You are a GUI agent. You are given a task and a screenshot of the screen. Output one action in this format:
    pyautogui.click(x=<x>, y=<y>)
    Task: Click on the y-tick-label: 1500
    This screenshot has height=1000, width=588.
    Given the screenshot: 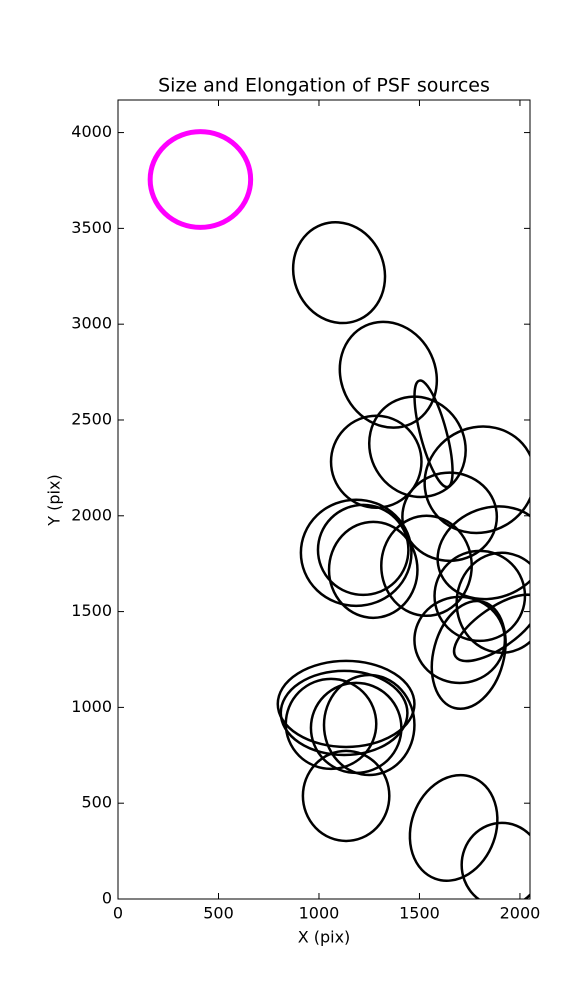 What is the action you would take?
    pyautogui.click(x=91, y=610)
    